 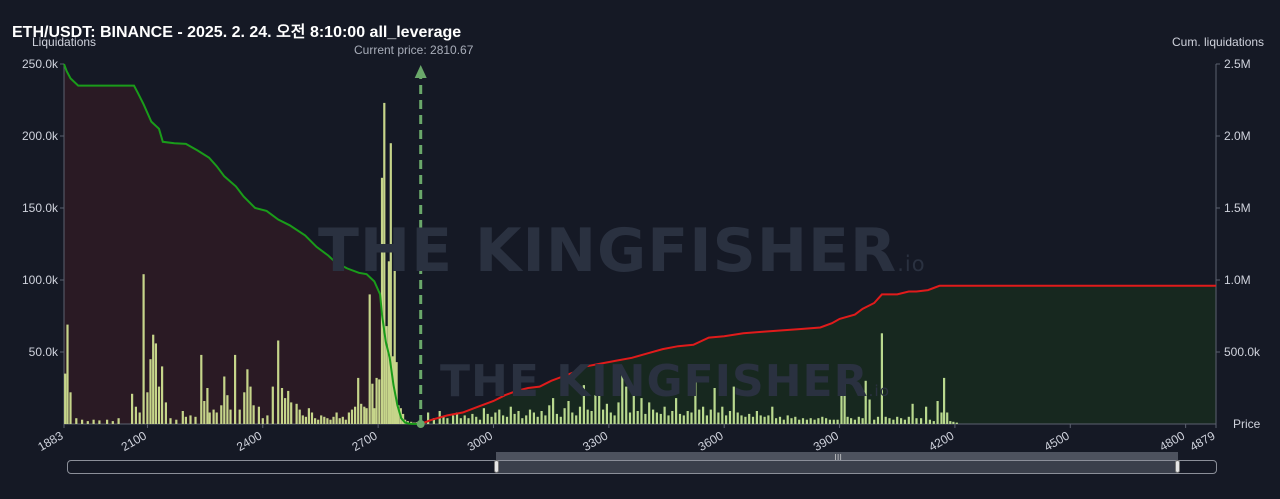 What do you see at coordinates (838, 467) in the screenshot?
I see `scrollbar-selected-range` at bounding box center [838, 467].